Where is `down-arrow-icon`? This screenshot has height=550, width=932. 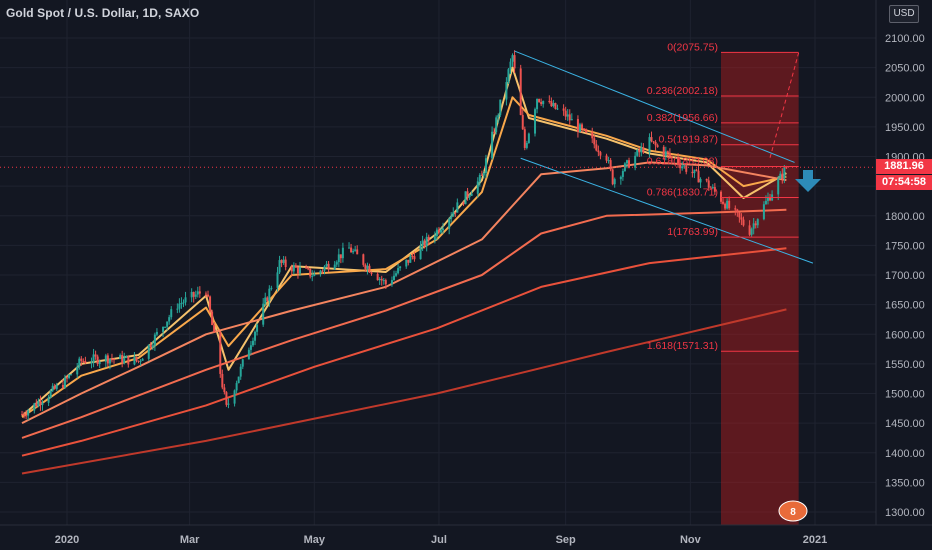
down-arrow-icon is located at coordinates (808, 181).